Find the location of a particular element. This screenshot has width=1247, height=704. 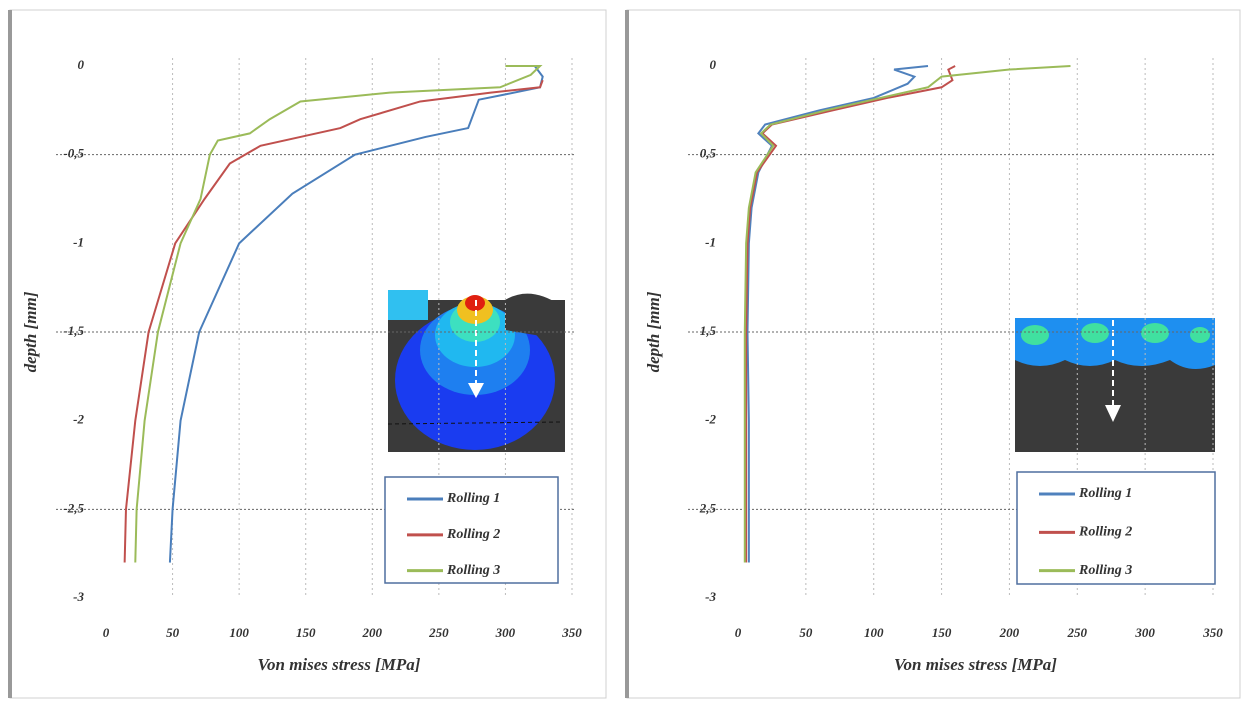

y-tick-label: -0,5 is located at coordinates (73, 153).